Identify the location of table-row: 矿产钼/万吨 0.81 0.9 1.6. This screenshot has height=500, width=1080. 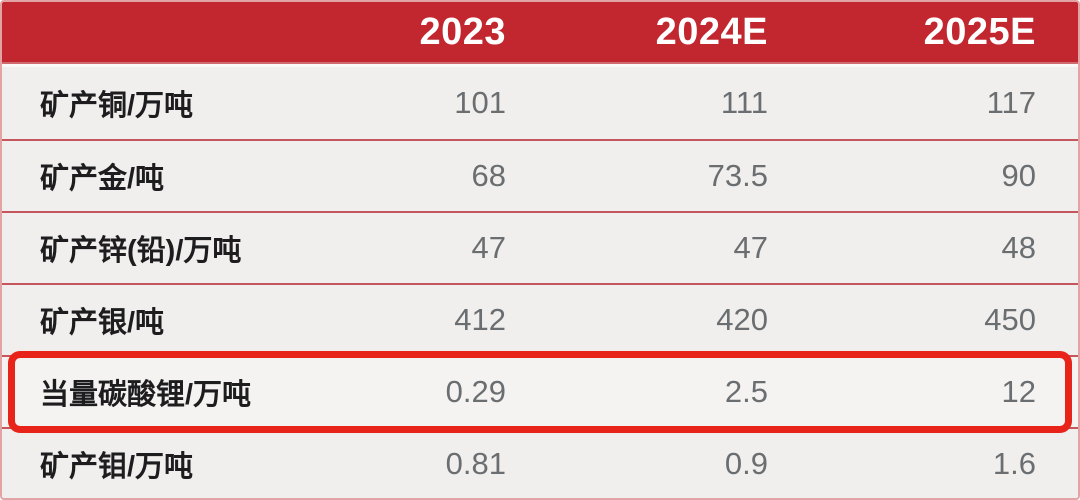
(540, 462).